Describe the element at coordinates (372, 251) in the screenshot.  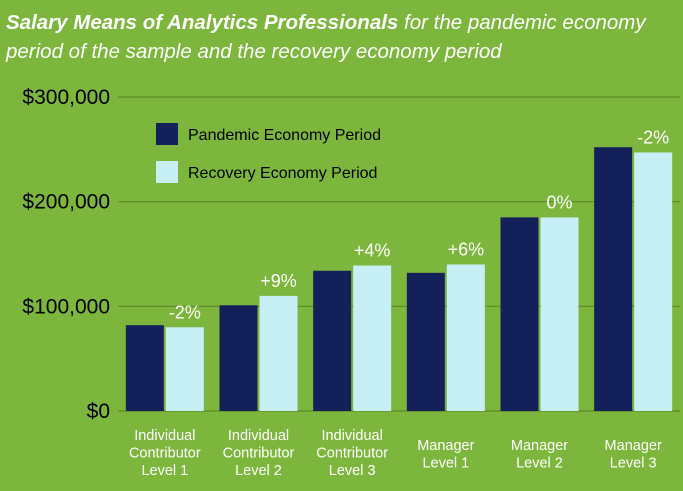
I see `data-label: +4%` at that location.